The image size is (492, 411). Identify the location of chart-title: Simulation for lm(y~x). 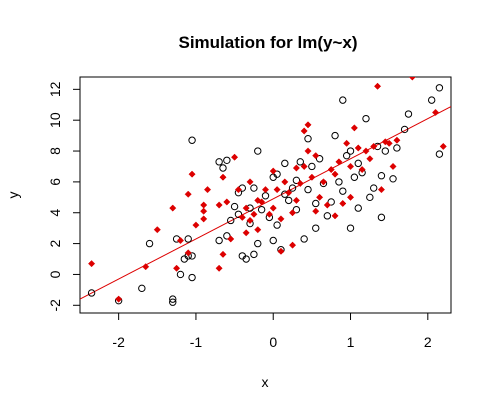
(268, 42).